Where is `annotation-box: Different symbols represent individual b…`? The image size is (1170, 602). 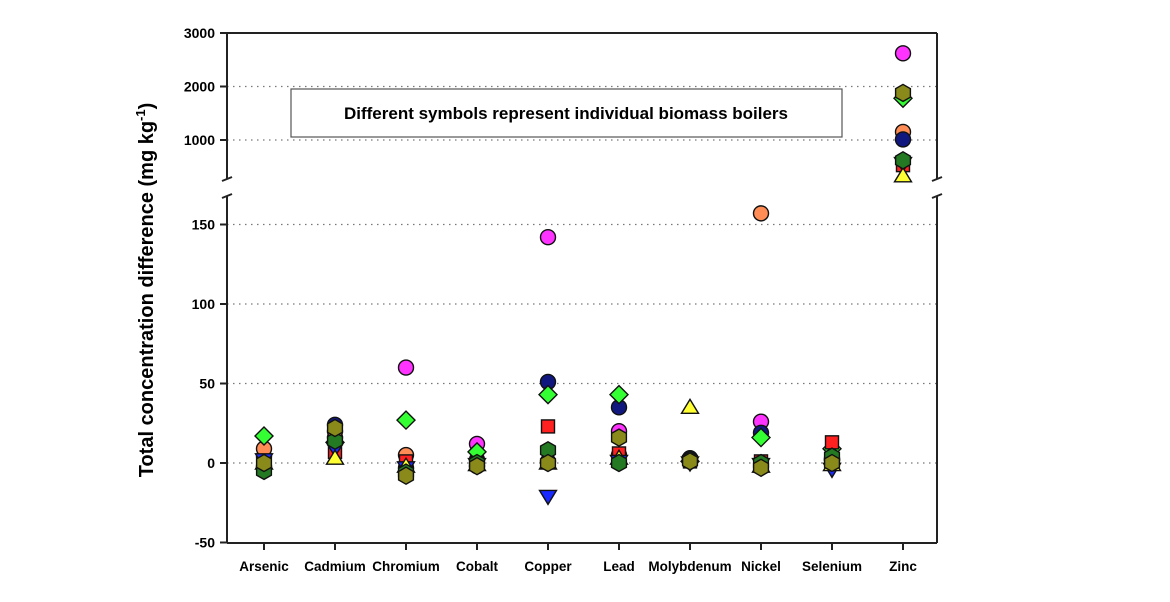
annotation-box: Different symbols represent individual b… is located at coordinates (566, 113).